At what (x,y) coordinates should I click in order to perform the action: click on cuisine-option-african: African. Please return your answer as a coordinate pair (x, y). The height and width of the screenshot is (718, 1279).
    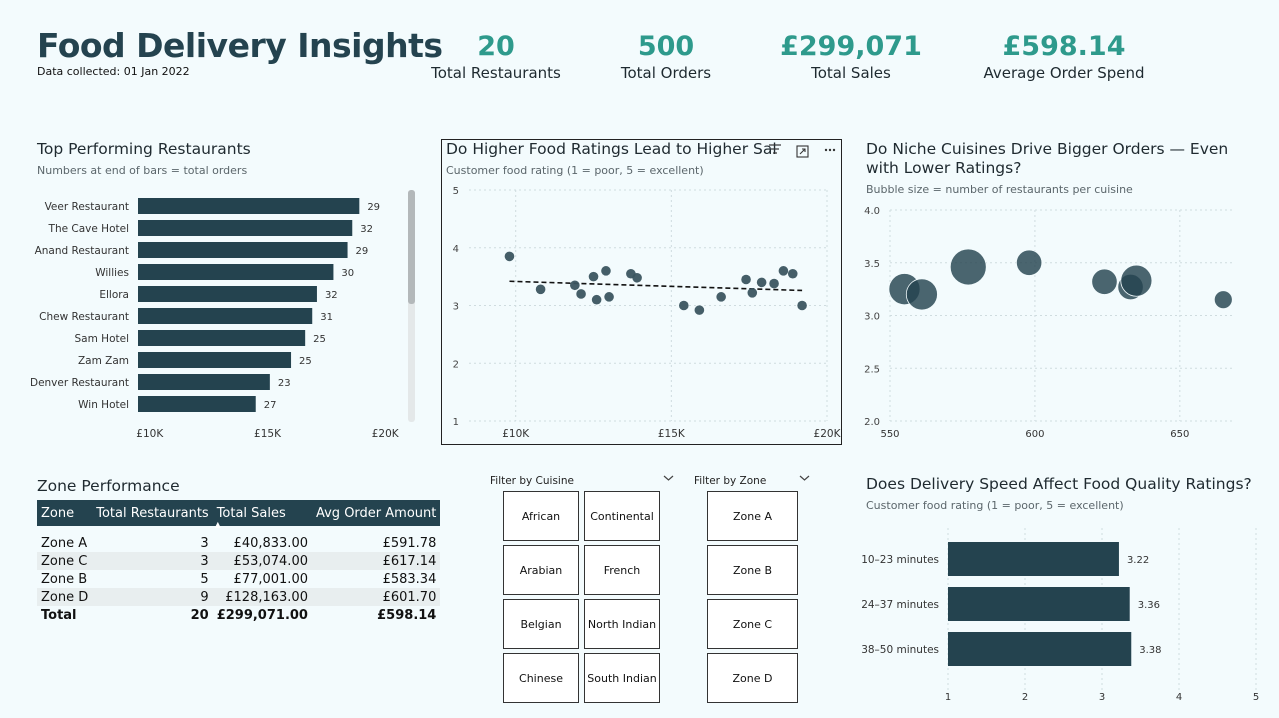
    Looking at the image, I should click on (541, 516).